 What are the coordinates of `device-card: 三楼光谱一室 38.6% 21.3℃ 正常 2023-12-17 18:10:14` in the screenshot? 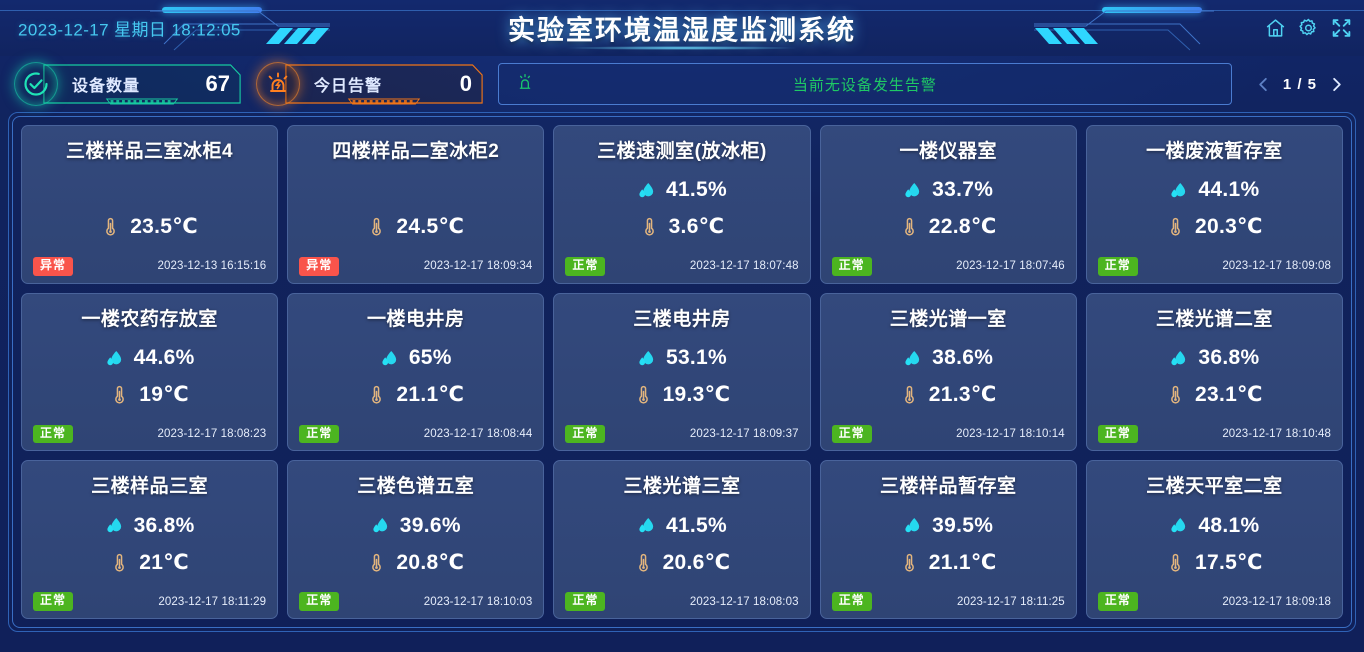 It's located at (948, 372).